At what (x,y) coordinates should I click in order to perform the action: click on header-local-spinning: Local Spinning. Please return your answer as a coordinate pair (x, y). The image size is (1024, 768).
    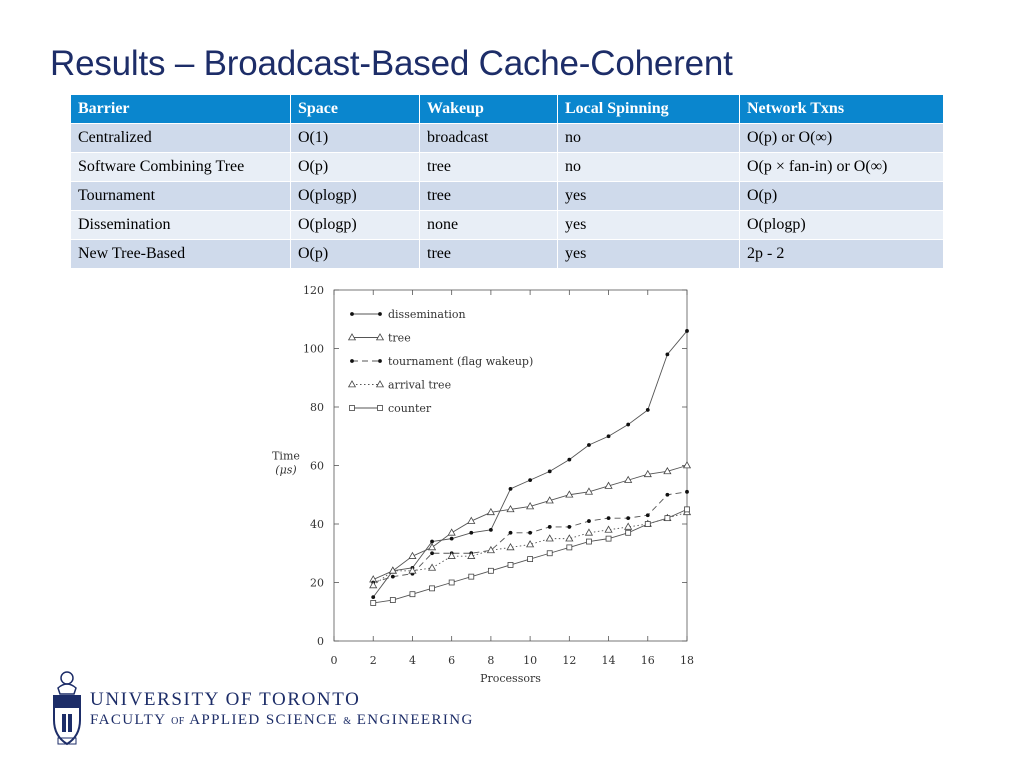
    Looking at the image, I should click on (648, 109).